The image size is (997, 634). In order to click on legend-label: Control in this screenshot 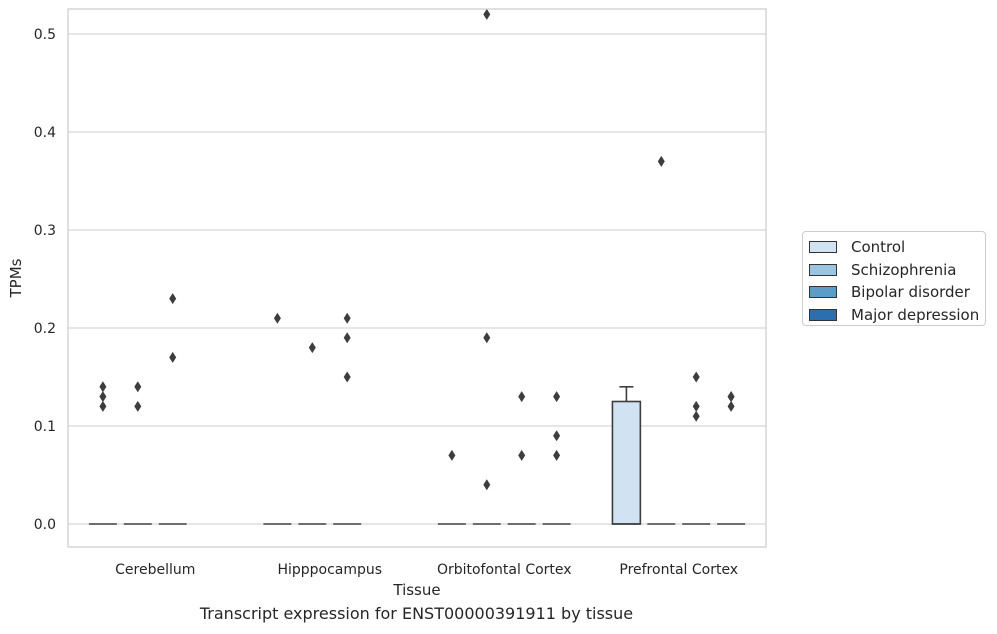, I will do `click(878, 247)`.